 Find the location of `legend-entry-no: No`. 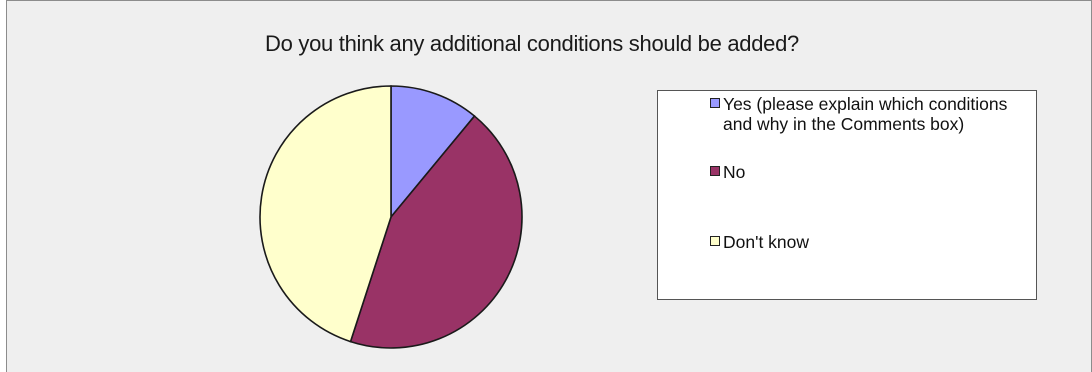

legend-entry-no: No is located at coordinates (861, 172).